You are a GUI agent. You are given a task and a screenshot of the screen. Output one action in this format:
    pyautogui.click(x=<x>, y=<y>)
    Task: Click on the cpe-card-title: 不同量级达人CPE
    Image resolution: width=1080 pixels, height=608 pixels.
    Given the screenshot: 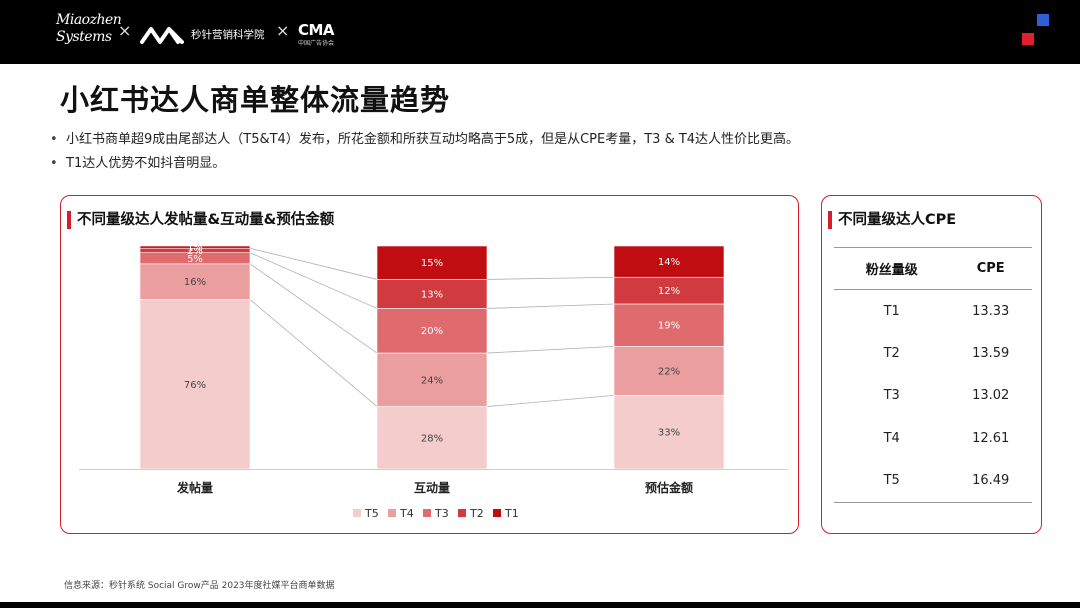 What is the action you would take?
    pyautogui.click(x=892, y=220)
    